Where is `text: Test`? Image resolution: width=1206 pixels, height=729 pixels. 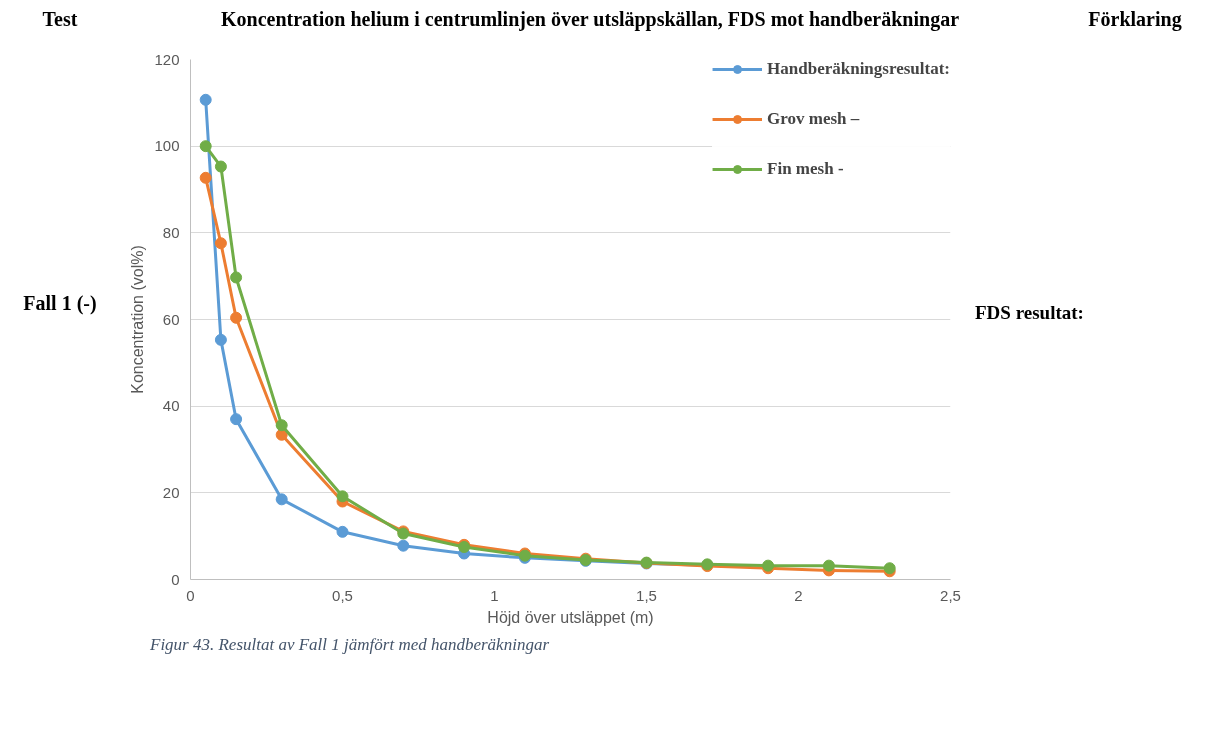
text: Test is located at coordinates (60, 19).